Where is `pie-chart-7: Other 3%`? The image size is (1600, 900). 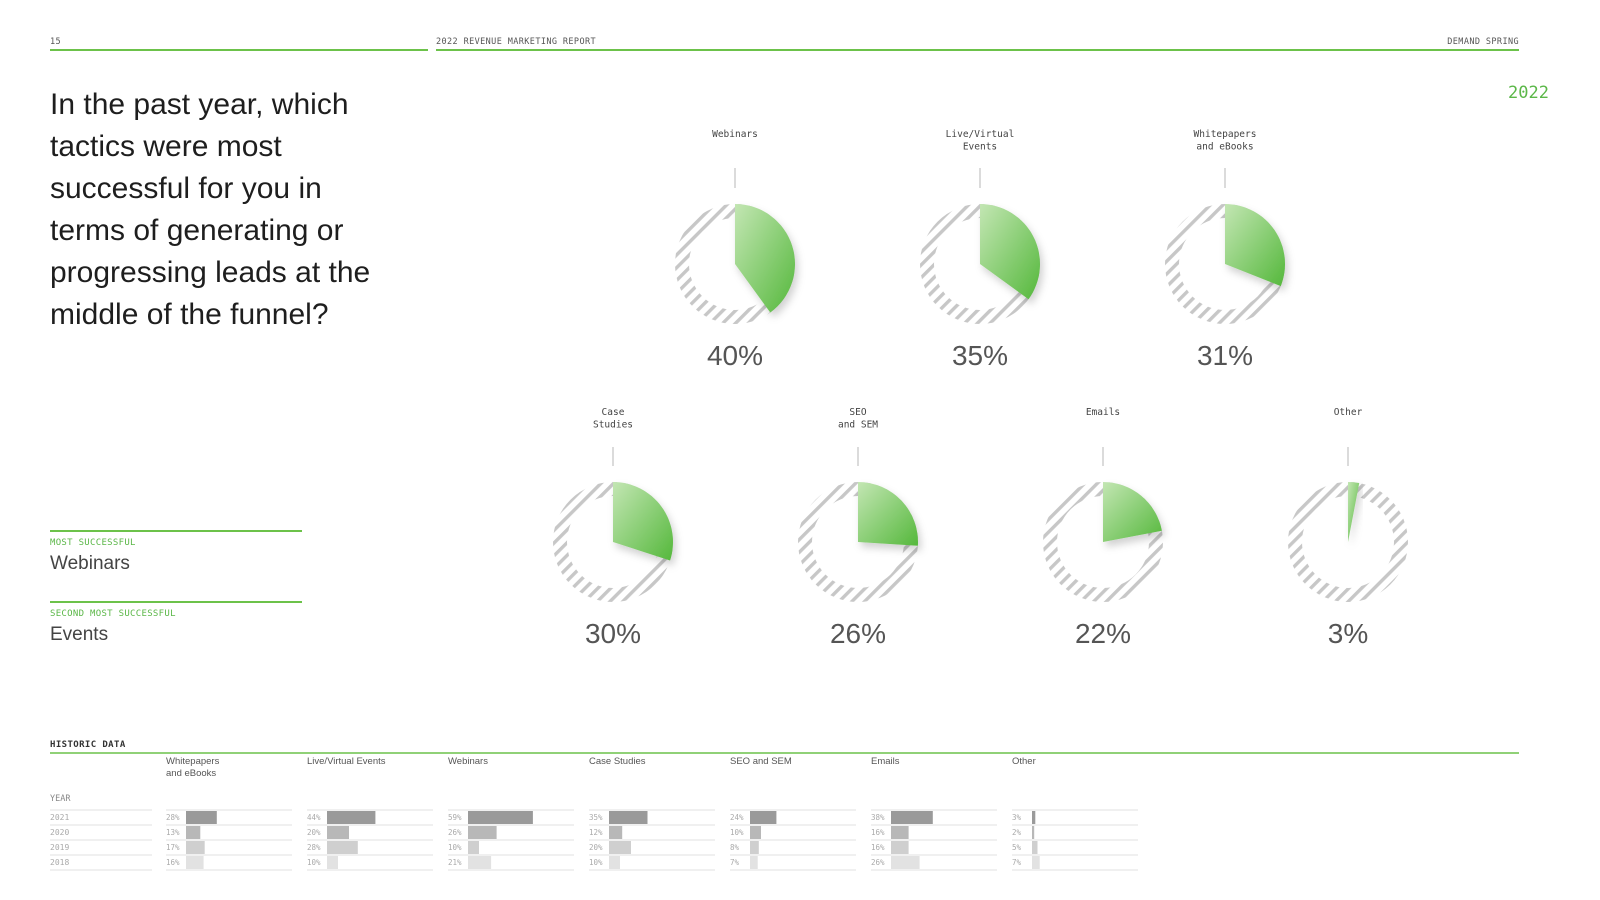
pie-chart-7: Other 3% is located at coordinates (1348, 528).